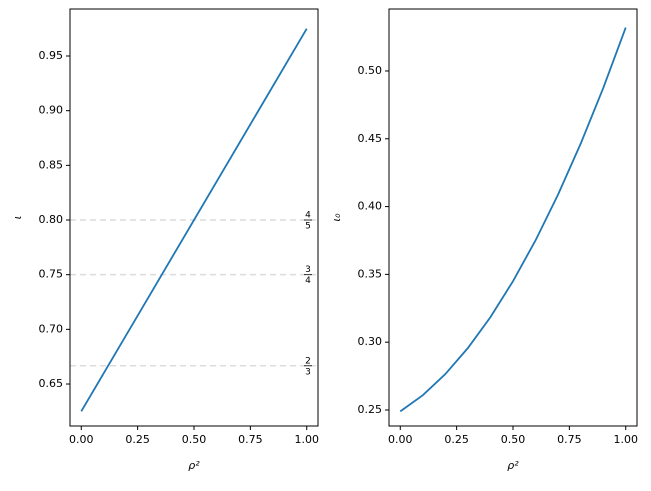 The image size is (651, 491). I want to click on y-tick-label: 0.50, so click(370, 70).